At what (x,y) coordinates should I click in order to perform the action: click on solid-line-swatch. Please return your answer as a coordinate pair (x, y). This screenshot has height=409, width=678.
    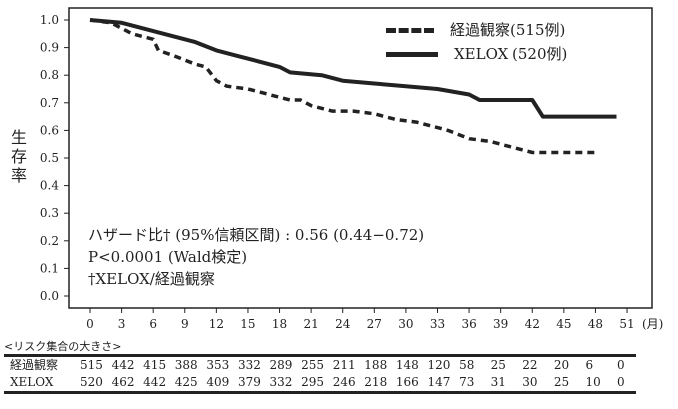
    Looking at the image, I should click on (412, 54).